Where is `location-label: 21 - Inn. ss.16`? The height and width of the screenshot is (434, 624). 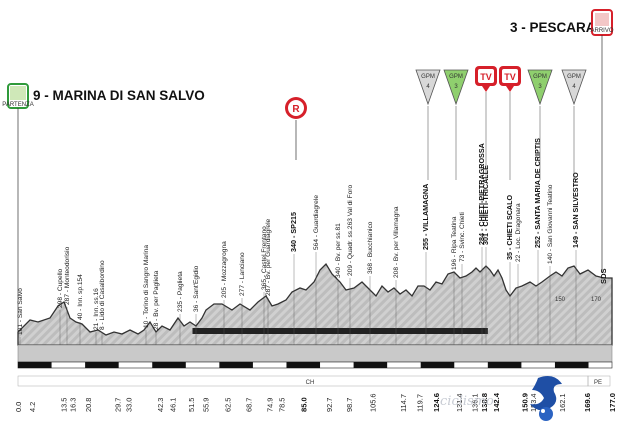 location-label: 21 - Inn. ss.16 is located at coordinates (96, 309).